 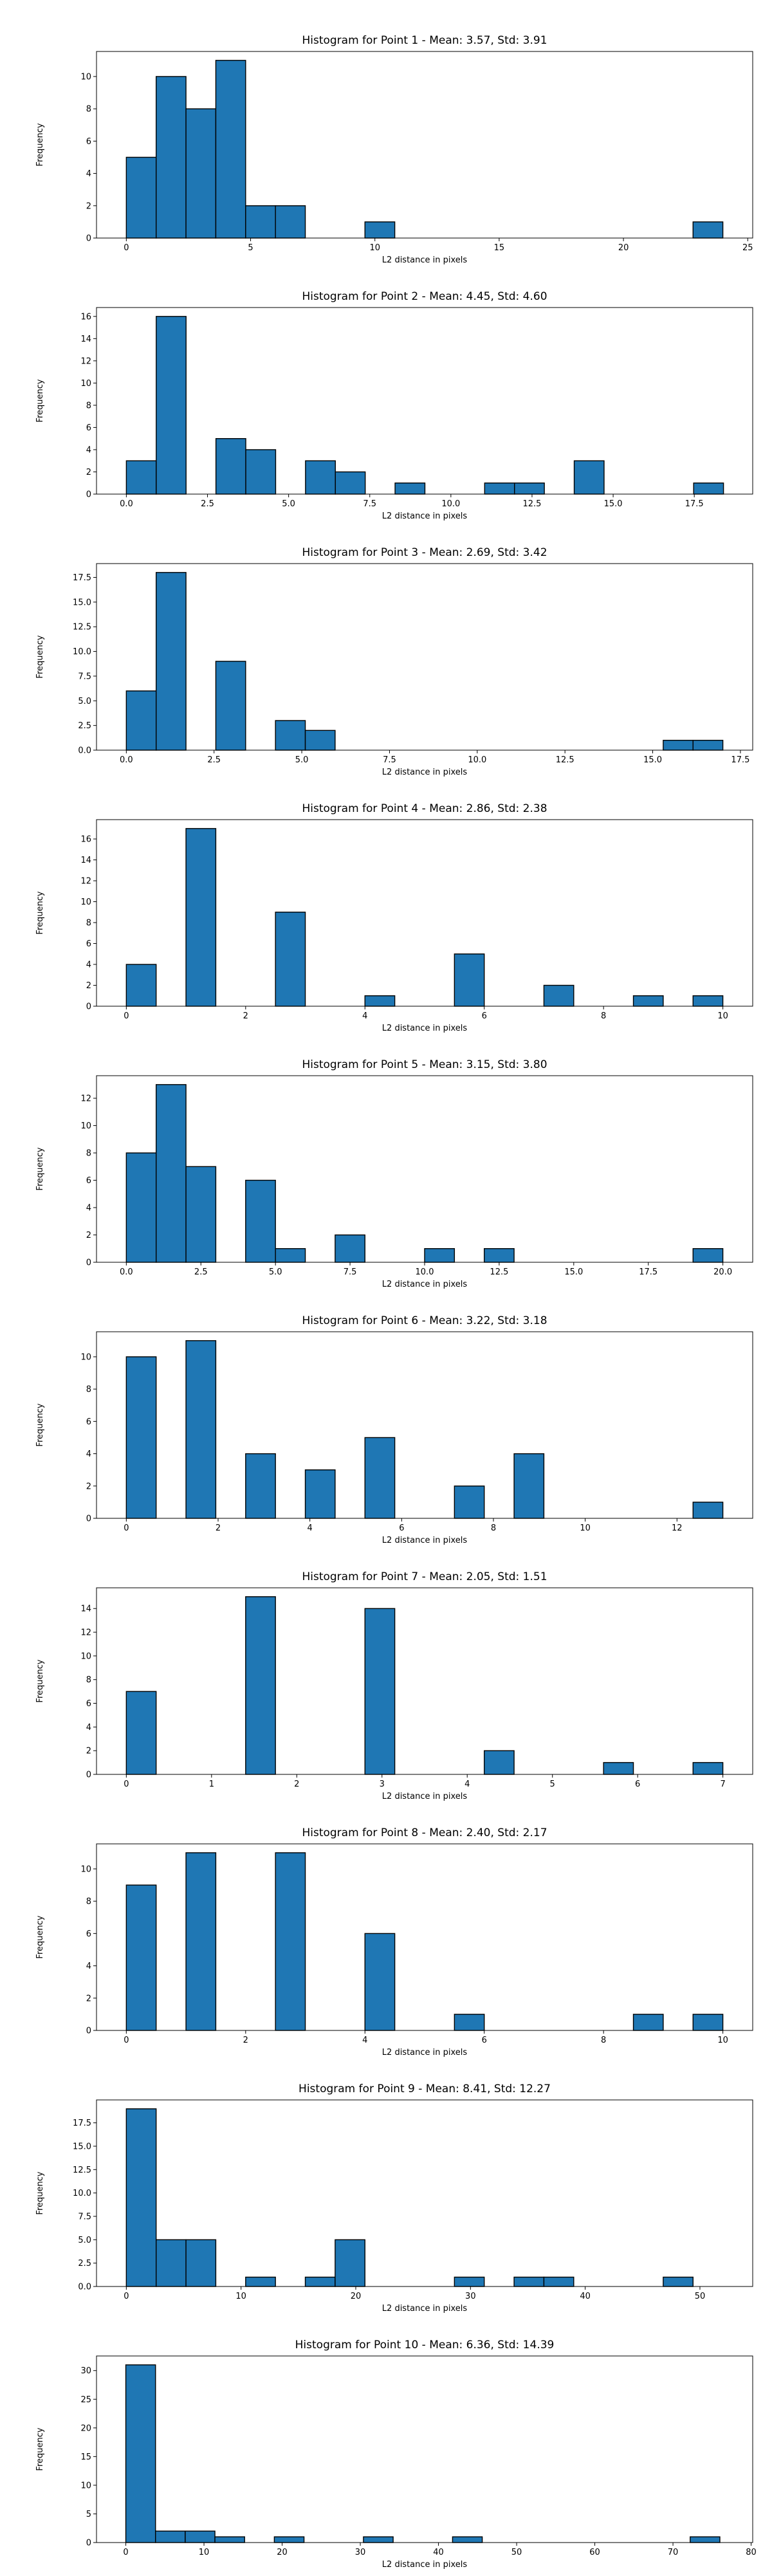 What do you see at coordinates (84, 751) in the screenshot?
I see `y-tick-label: 0.0` at bounding box center [84, 751].